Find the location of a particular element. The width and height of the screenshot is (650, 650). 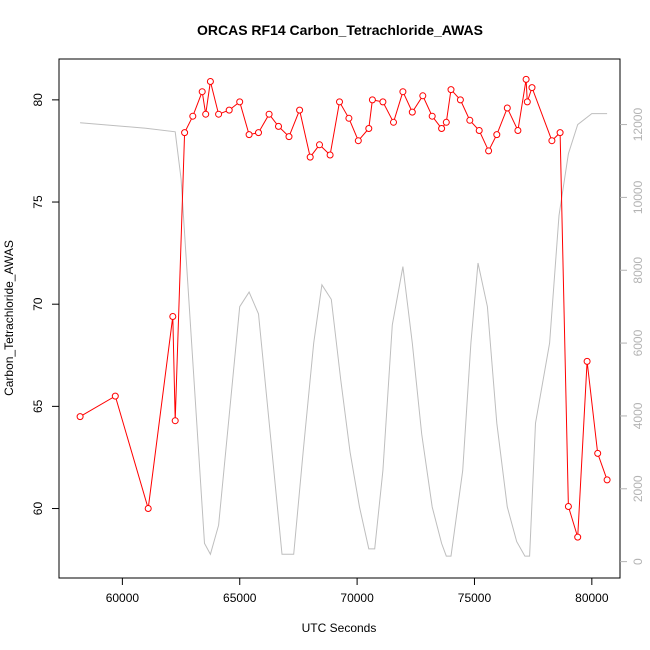

y-tick-label-4: 80 is located at coordinates (38, 100).